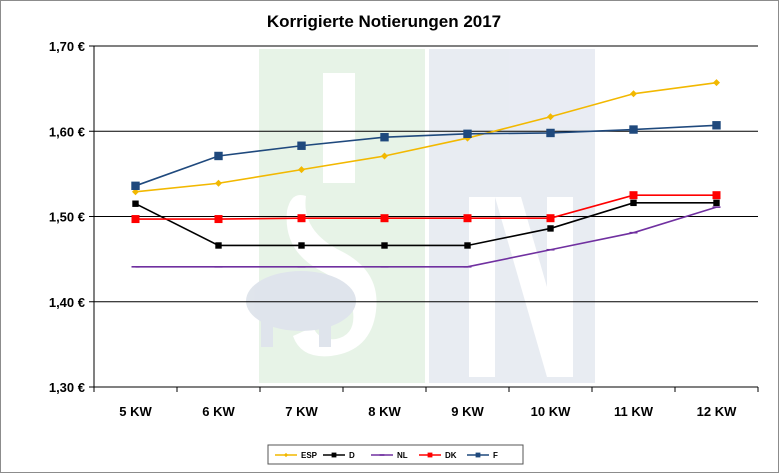 The height and width of the screenshot is (474, 779). Describe the element at coordinates (389, 455) in the screenshot. I see `legend-entry-nl: NL` at that location.